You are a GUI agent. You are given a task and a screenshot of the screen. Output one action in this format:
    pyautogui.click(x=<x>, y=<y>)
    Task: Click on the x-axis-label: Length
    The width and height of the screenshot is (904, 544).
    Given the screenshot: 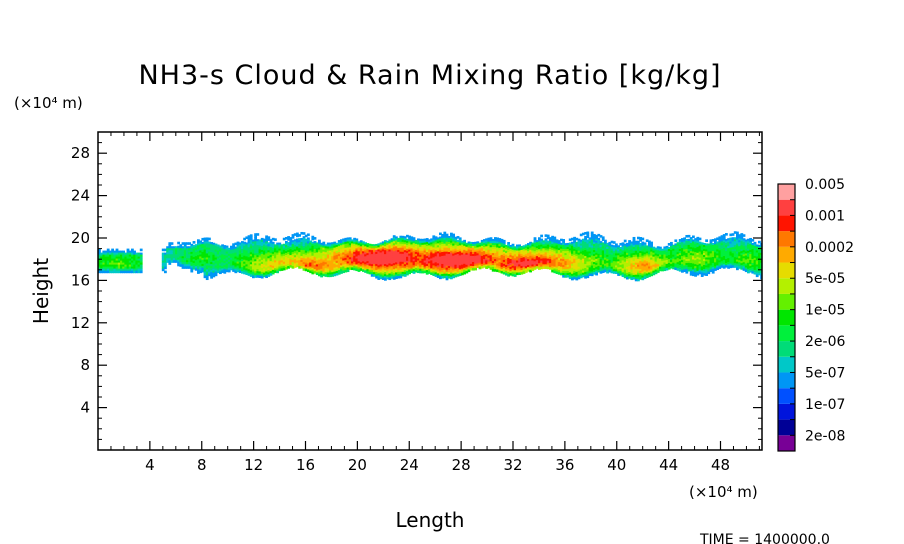 What is the action you would take?
    pyautogui.click(x=430, y=520)
    